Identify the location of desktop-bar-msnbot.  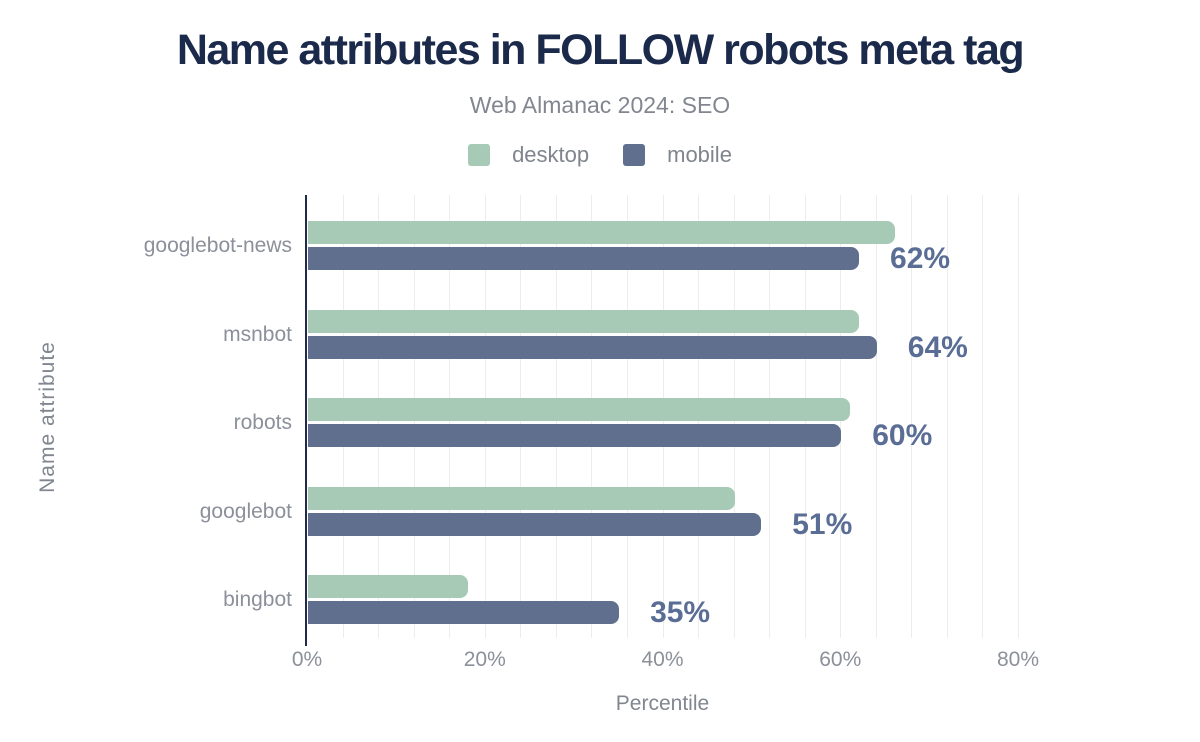
(584, 321).